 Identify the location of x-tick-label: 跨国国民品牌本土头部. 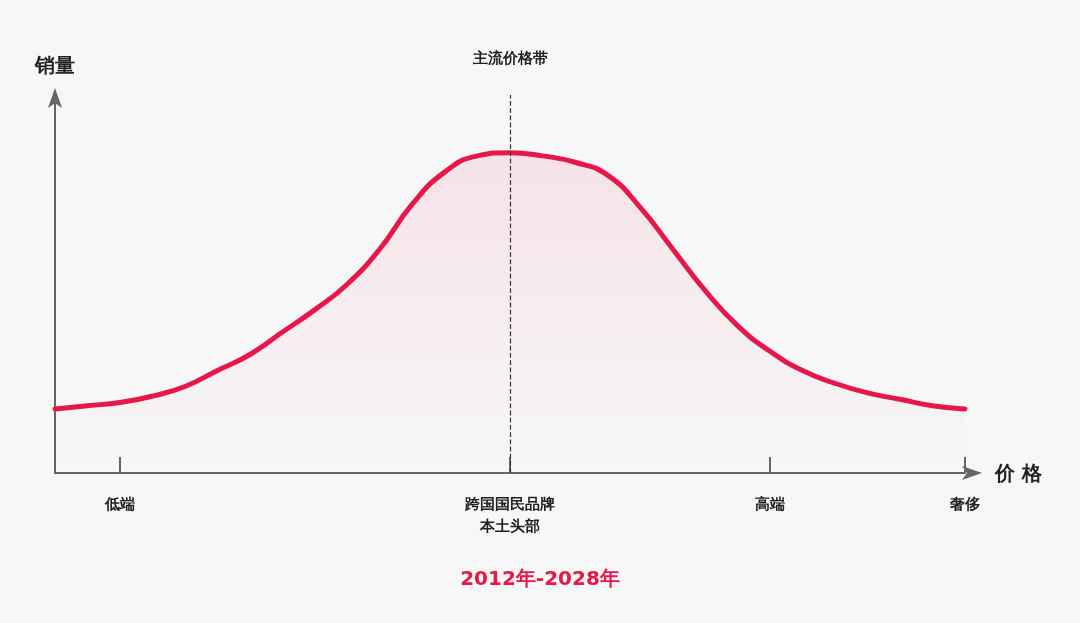
(509, 515).